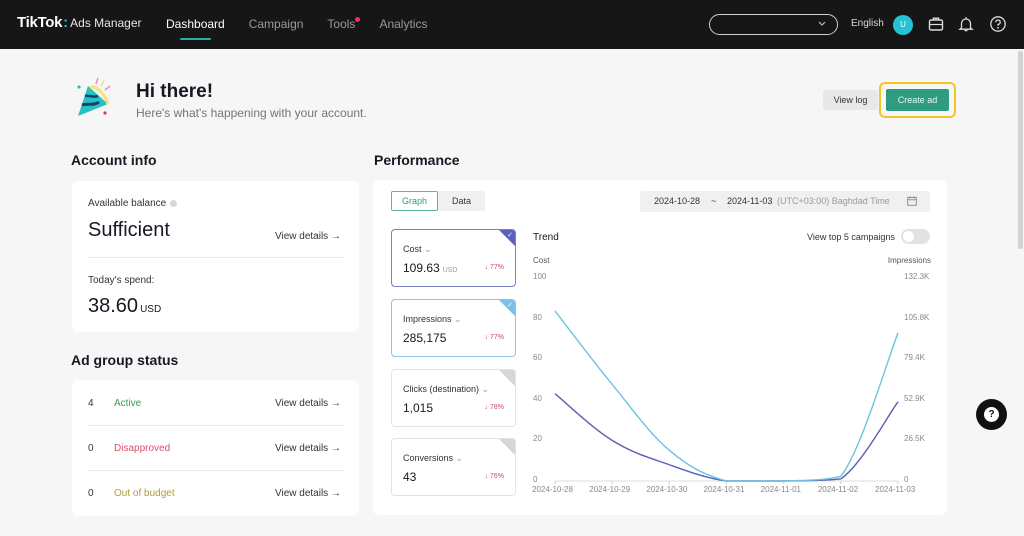 The image size is (1024, 536). I want to click on metric-value-number: 109.63, so click(421, 268).